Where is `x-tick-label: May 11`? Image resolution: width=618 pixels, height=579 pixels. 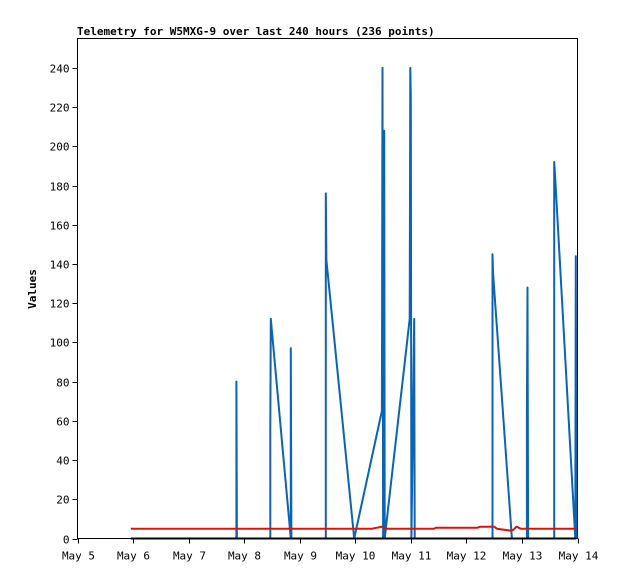
x-tick-label: May 11 is located at coordinates (412, 556).